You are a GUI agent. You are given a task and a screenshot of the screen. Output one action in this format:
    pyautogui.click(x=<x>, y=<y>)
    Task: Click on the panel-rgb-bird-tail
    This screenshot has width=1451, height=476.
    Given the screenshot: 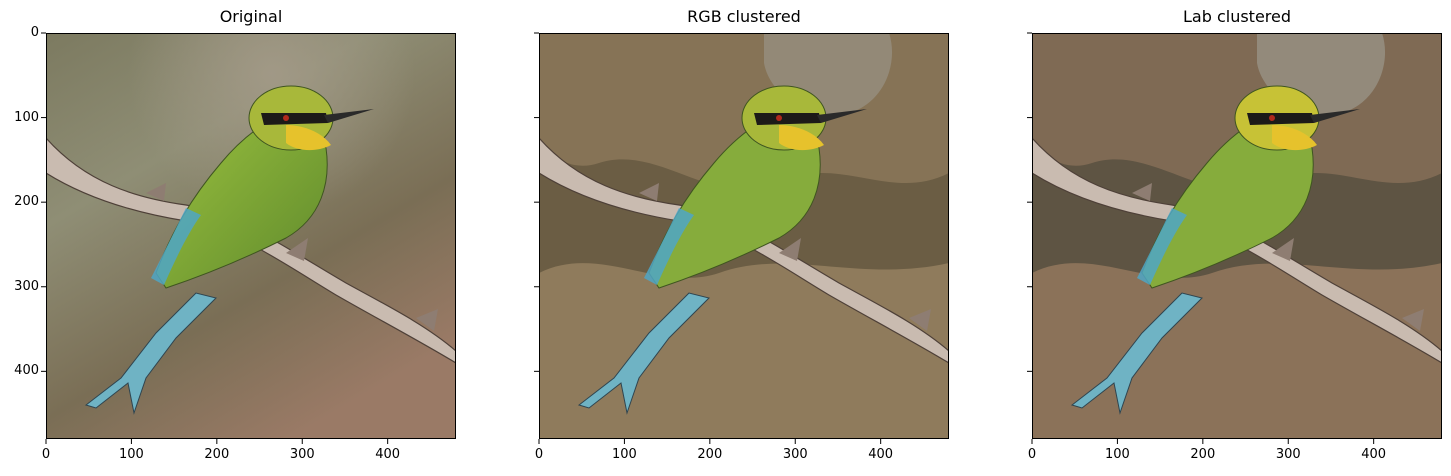 What is the action you would take?
    pyautogui.click(x=643, y=353)
    